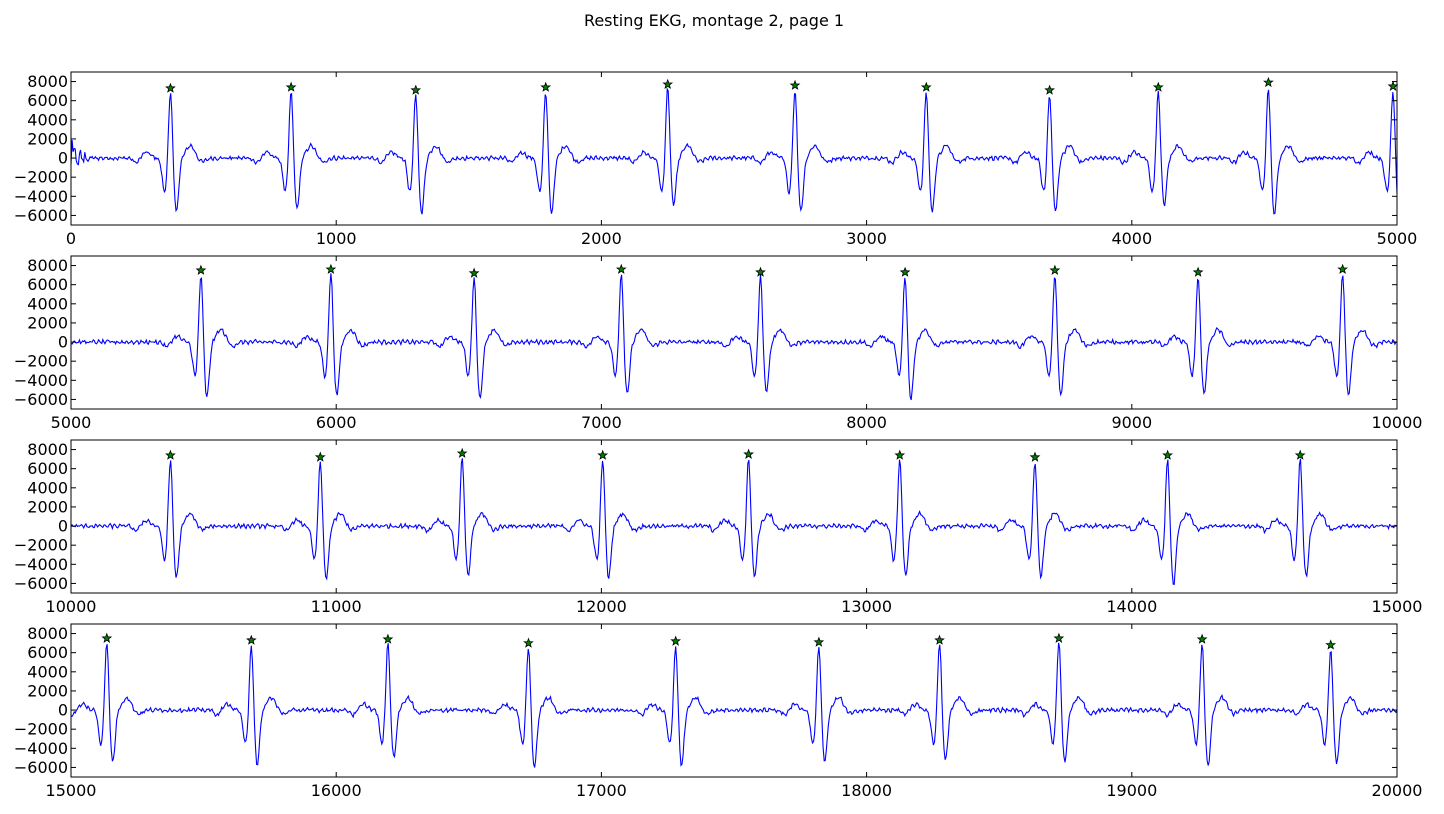 This screenshot has width=1444, height=814. What do you see at coordinates (601, 606) in the screenshot?
I see `x-tick-label: 12000` at bounding box center [601, 606].